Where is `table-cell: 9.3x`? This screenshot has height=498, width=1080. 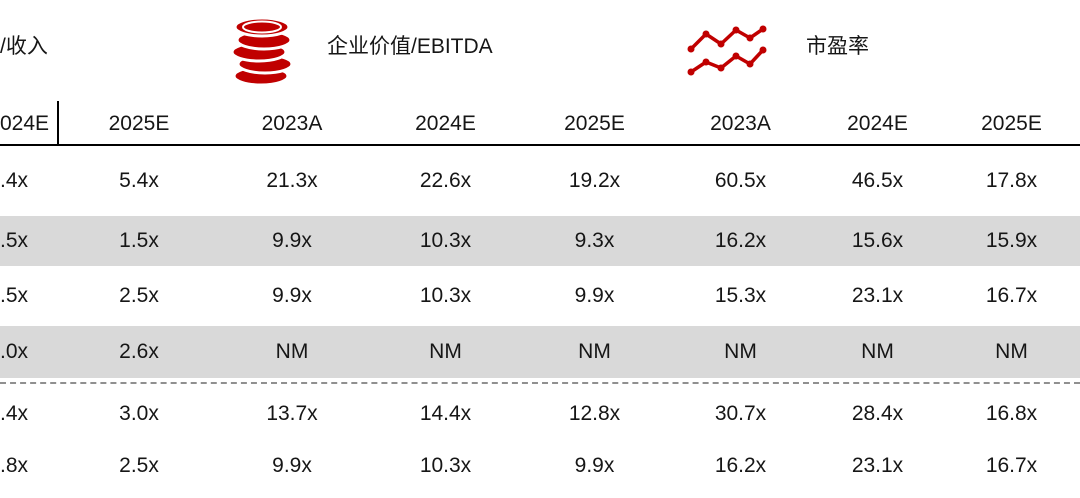 table-cell: 9.3x is located at coordinates (594, 240).